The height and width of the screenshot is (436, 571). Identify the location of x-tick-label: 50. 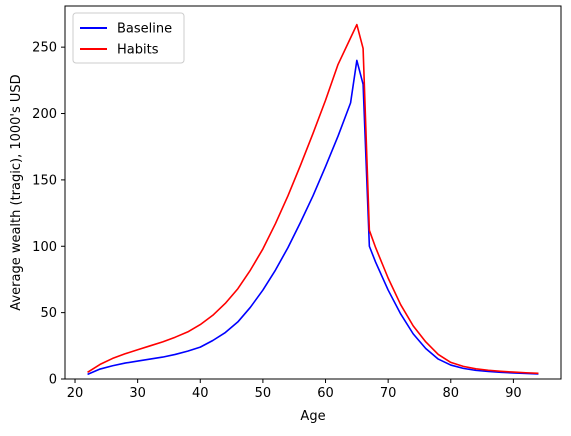
(263, 393).